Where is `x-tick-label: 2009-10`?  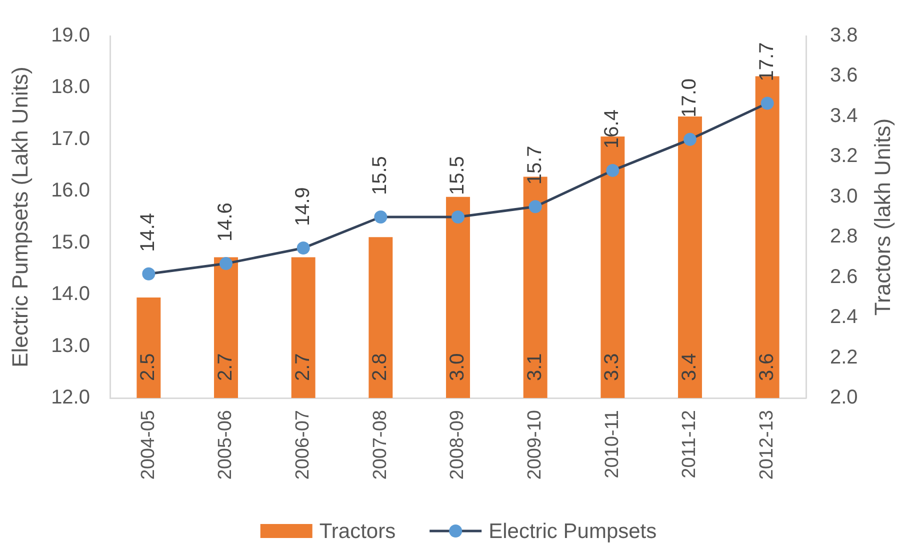
x-tick-label: 2009-10 is located at coordinates (535, 445).